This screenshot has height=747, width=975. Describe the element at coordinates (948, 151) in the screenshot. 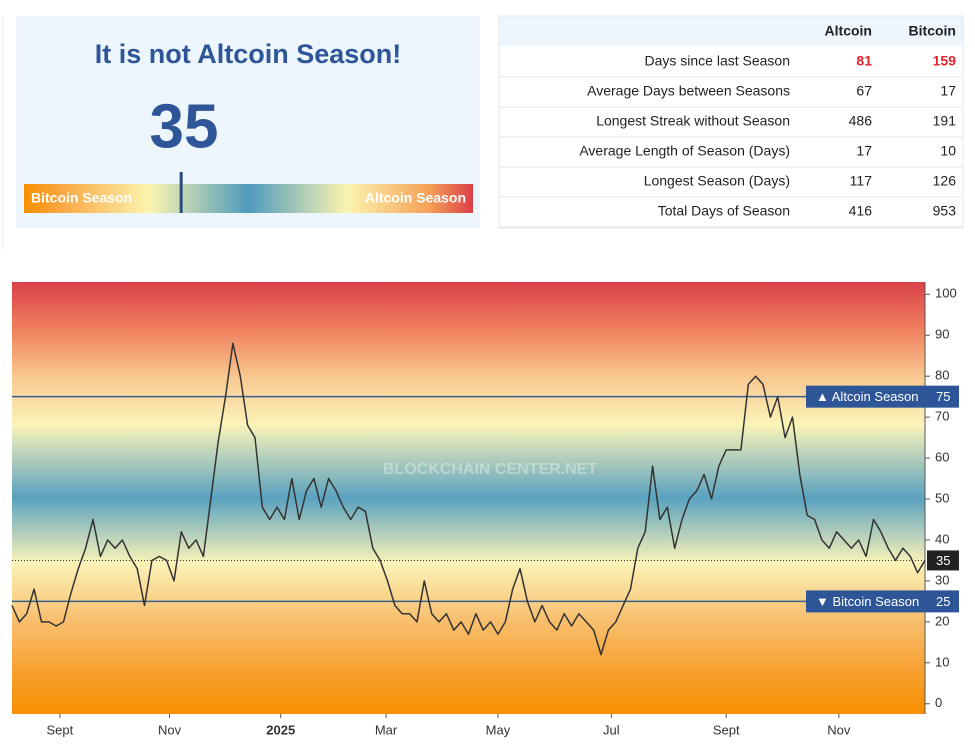

I see `table-cell: 10` at that location.